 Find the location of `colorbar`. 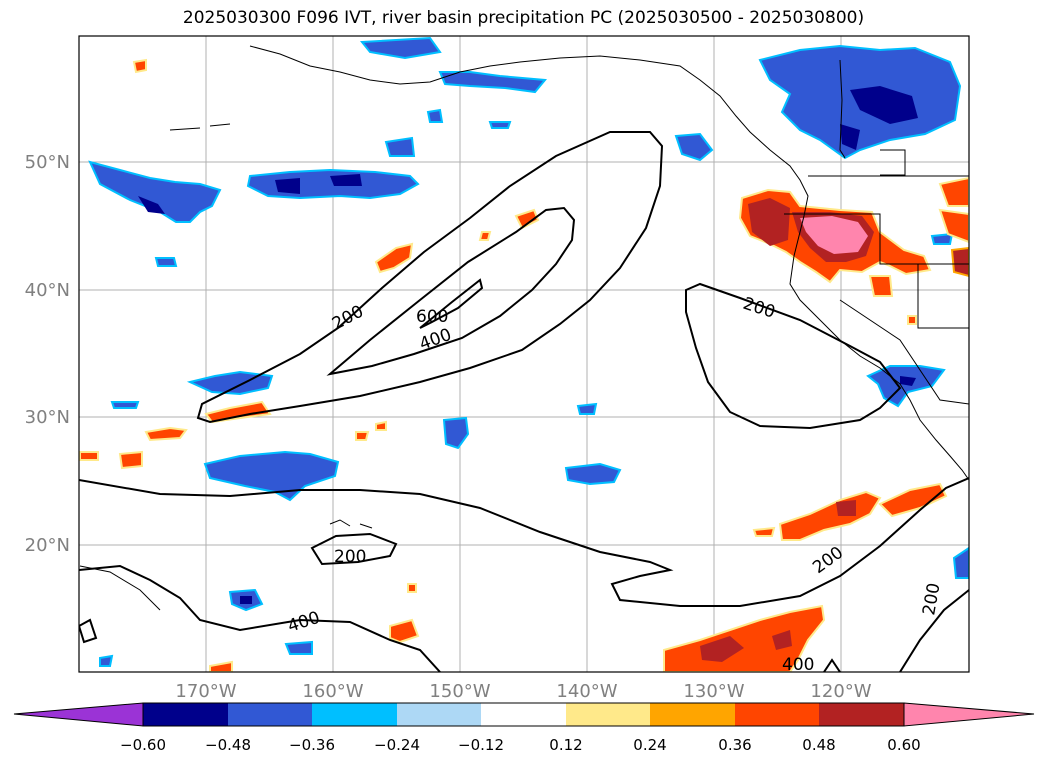

colorbar is located at coordinates (524, 714).